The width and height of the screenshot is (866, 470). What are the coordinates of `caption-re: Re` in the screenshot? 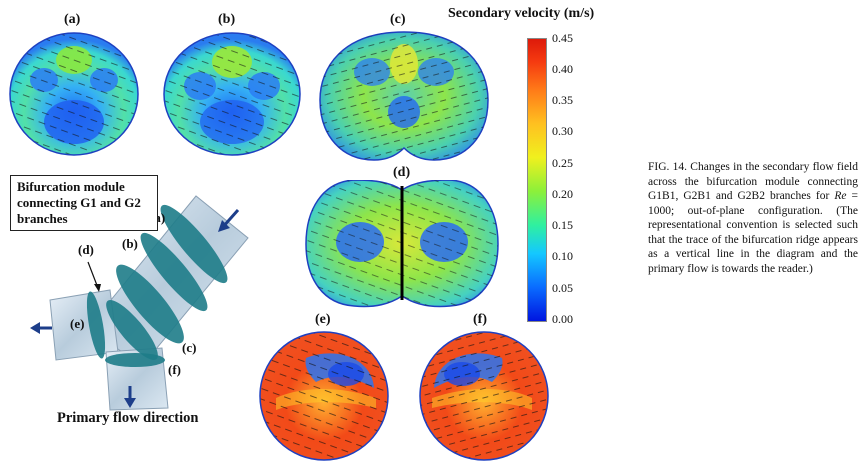 It's located at (840, 196).